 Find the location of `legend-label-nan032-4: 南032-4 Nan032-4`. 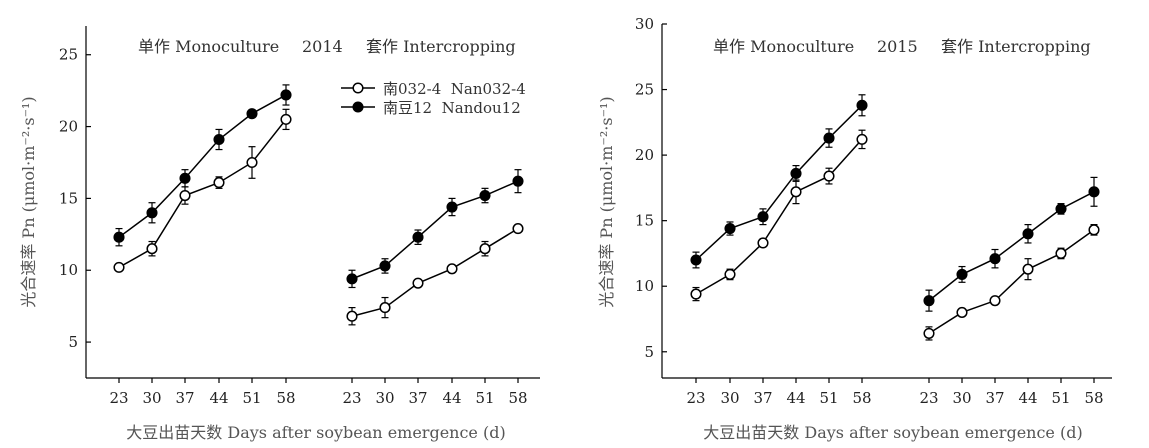

legend-label-nan032-4: 南032-4 Nan032-4 is located at coordinates (454, 89).